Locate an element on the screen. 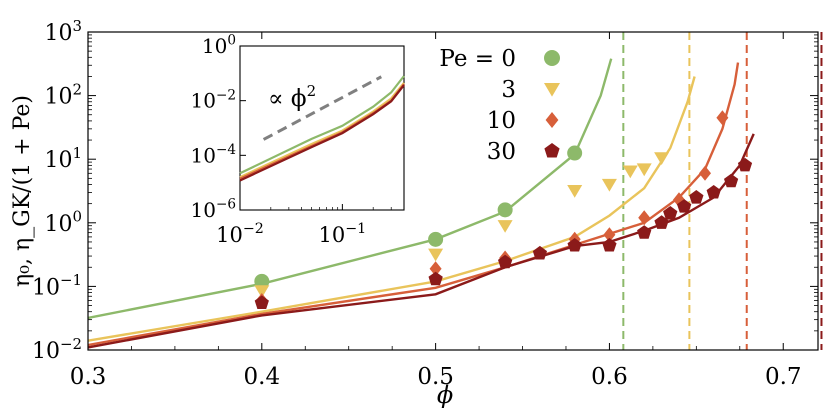  legend-label: 10 is located at coordinates (501, 121).